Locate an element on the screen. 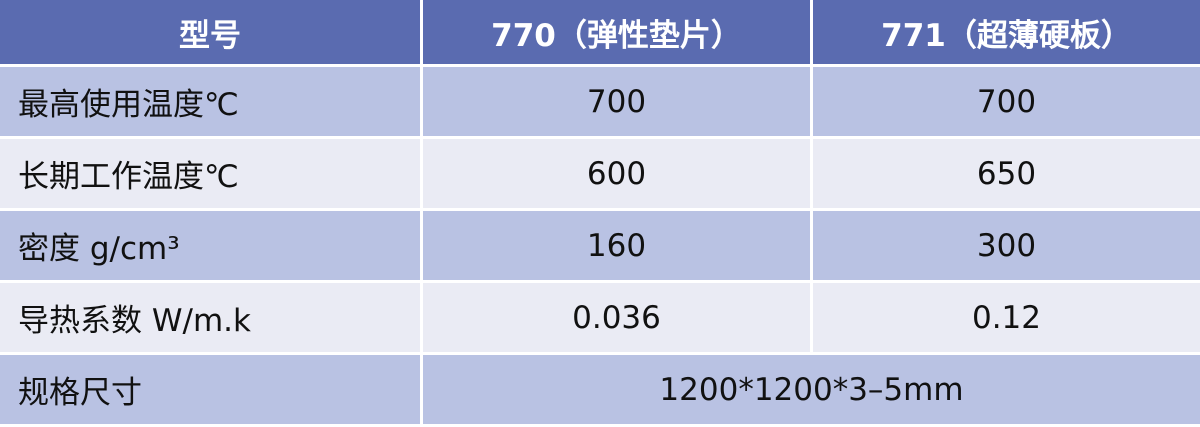  value-771: 650 is located at coordinates (1006, 173).